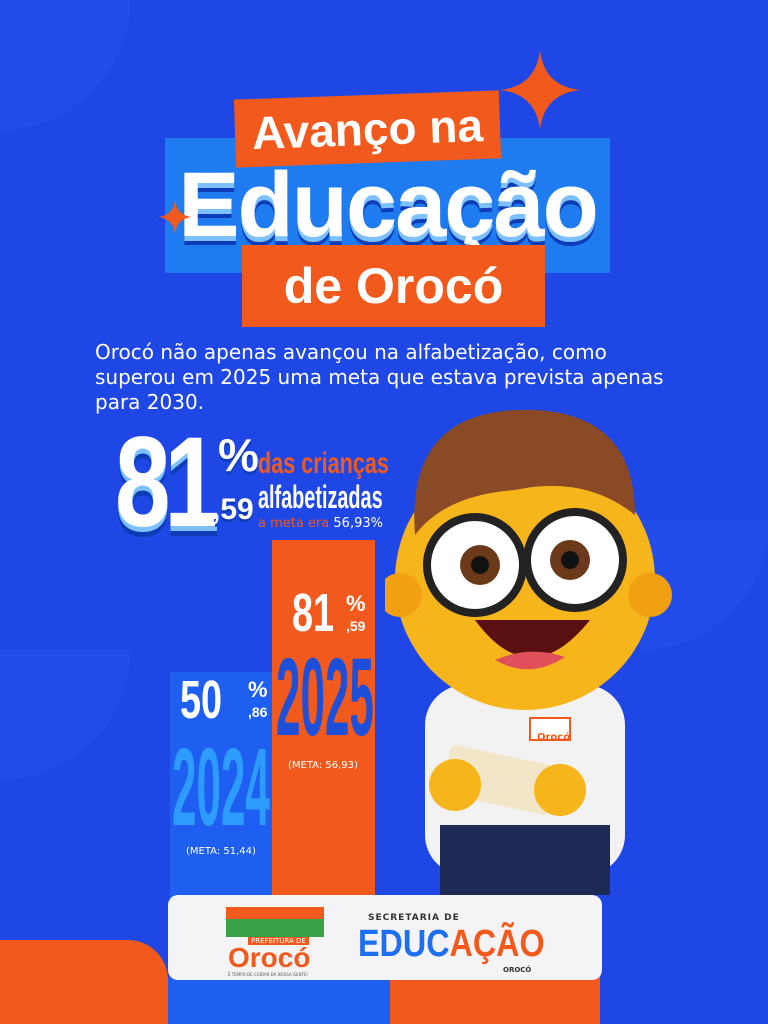 The height and width of the screenshot is (1024, 768). What do you see at coordinates (167, 482) in the screenshot?
I see `highlight-integer: 81` at bounding box center [167, 482].